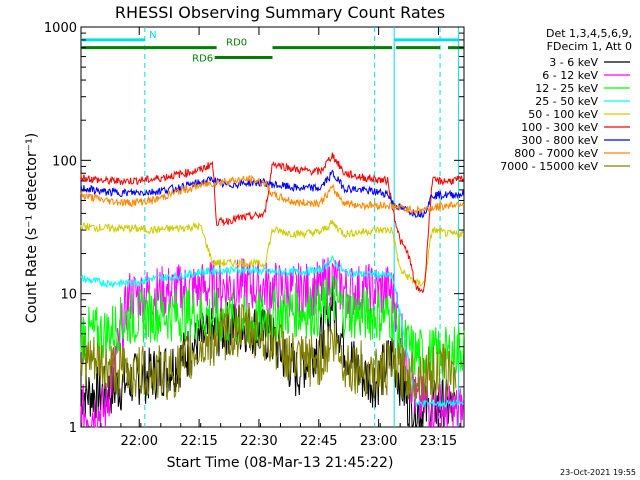 The height and width of the screenshot is (480, 640). What do you see at coordinates (60, 28) in the screenshot?
I see `y-tick-label-3: 1000` at bounding box center [60, 28].